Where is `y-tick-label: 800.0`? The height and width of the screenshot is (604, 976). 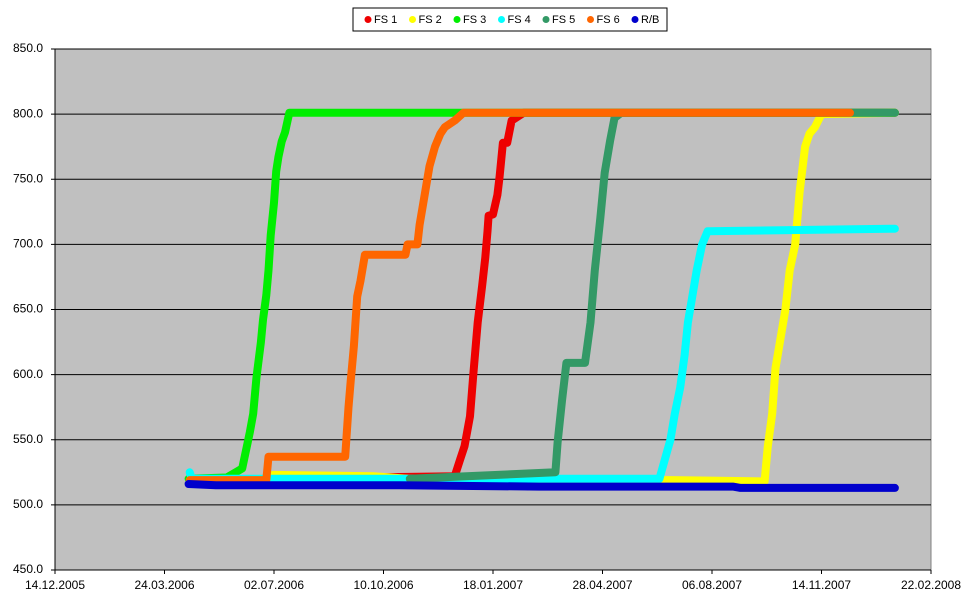 y-tick-label: 800.0 is located at coordinates (28, 113).